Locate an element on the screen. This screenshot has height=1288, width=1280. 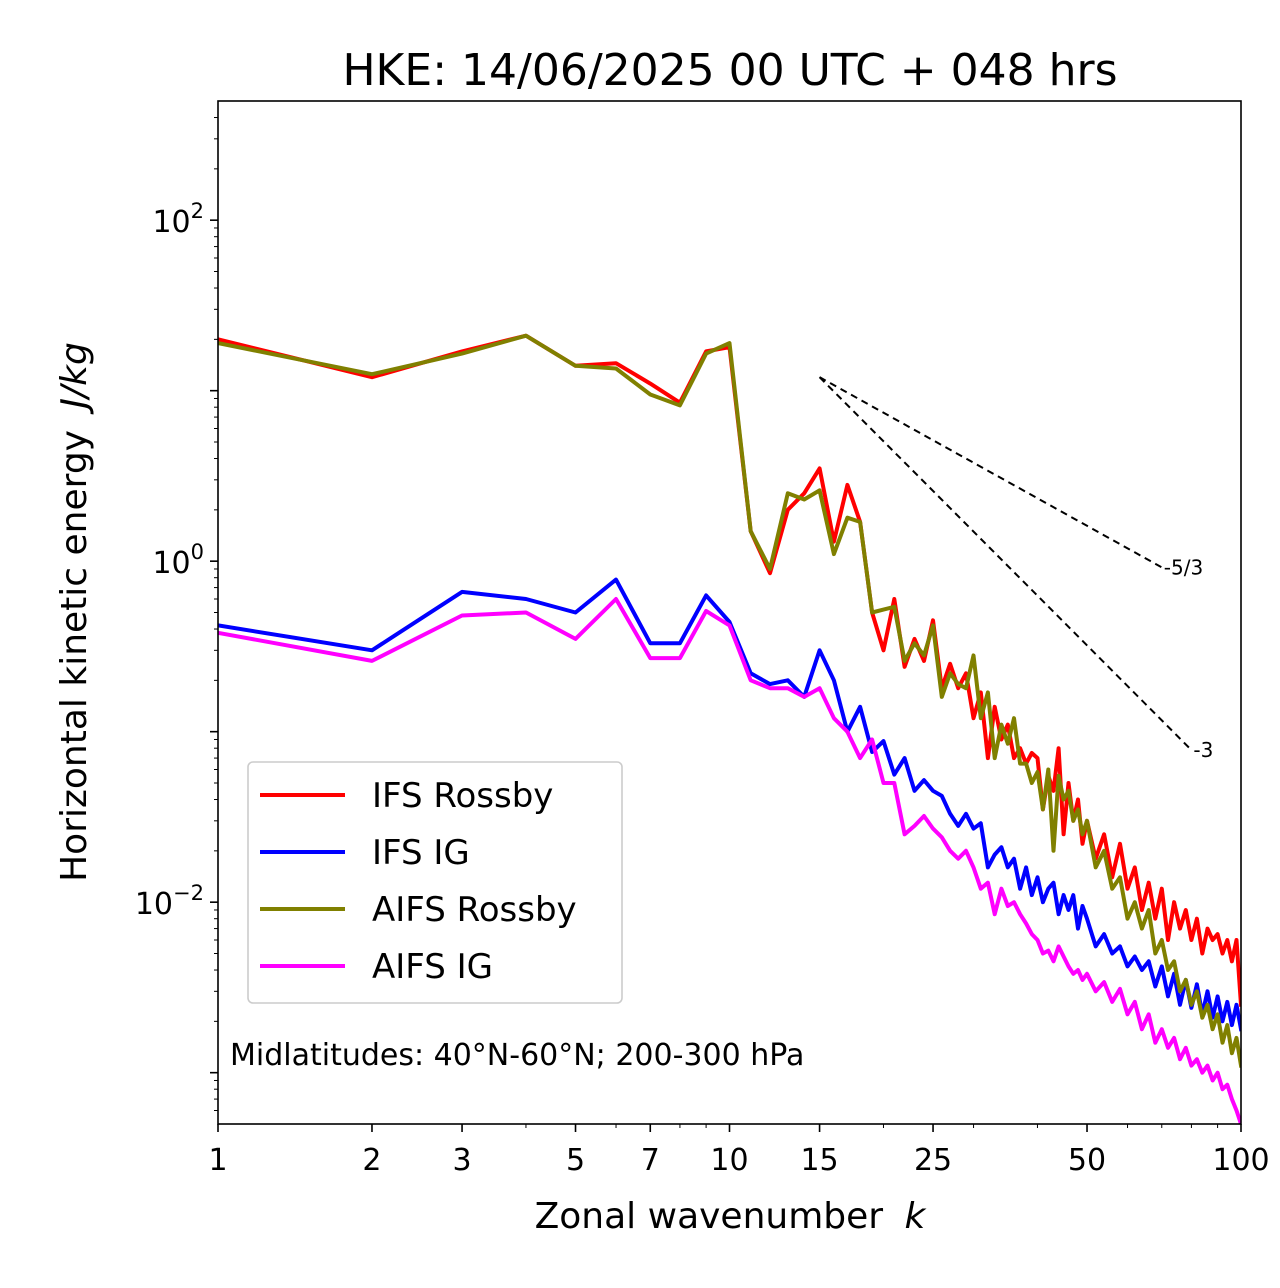
y-tick-label: 10⁰ is located at coordinates (178, 560).